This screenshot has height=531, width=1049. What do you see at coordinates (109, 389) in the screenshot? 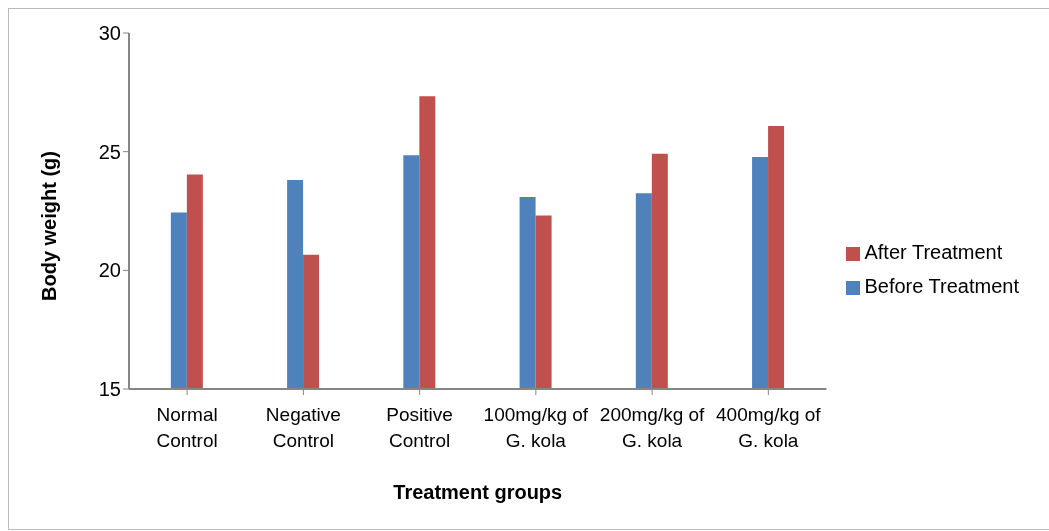
I see `y-tick-label: 15` at bounding box center [109, 389].